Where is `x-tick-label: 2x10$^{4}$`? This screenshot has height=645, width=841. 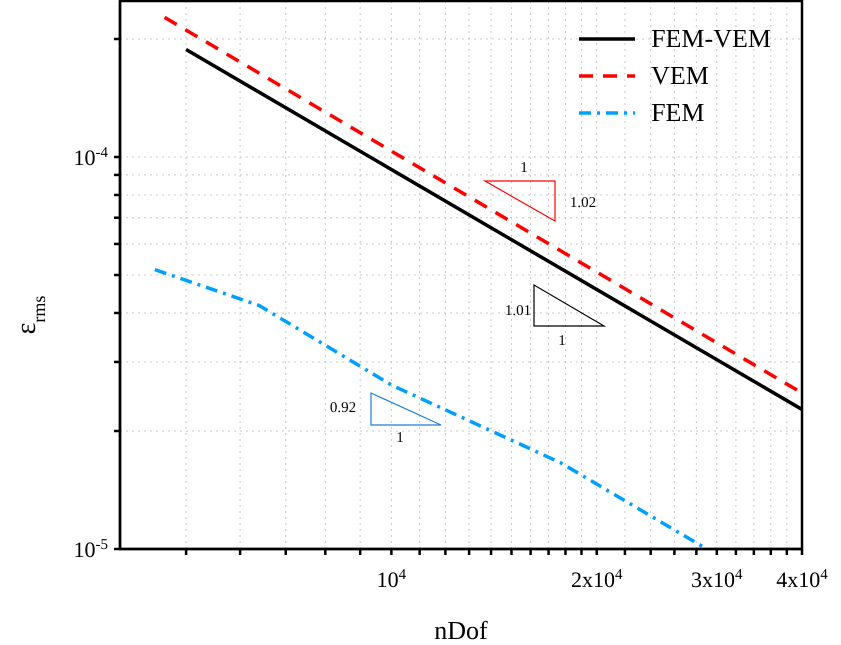 x-tick-label: 2x10$^{4}$ is located at coordinates (596, 579).